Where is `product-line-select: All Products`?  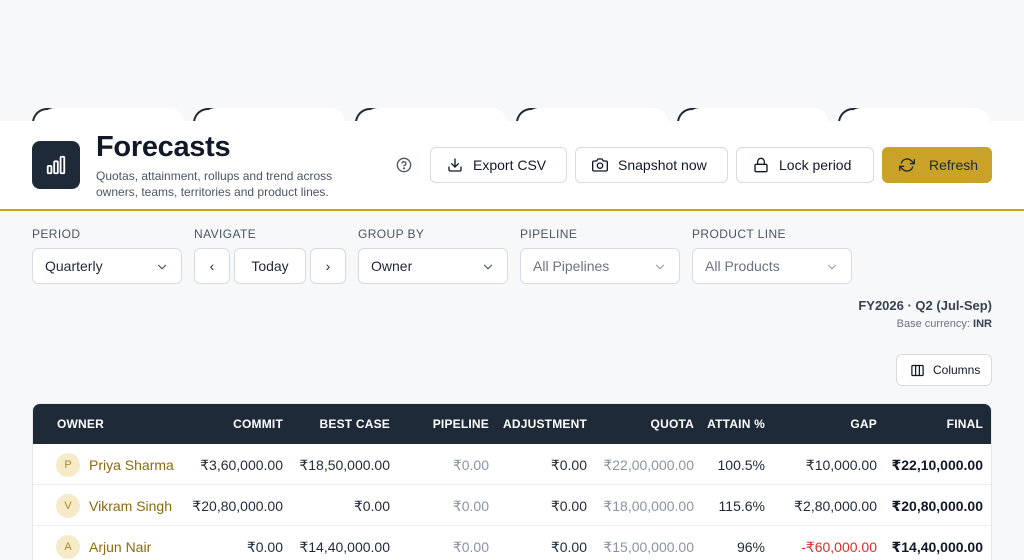
product-line-select: All Products is located at coordinates (772, 266).